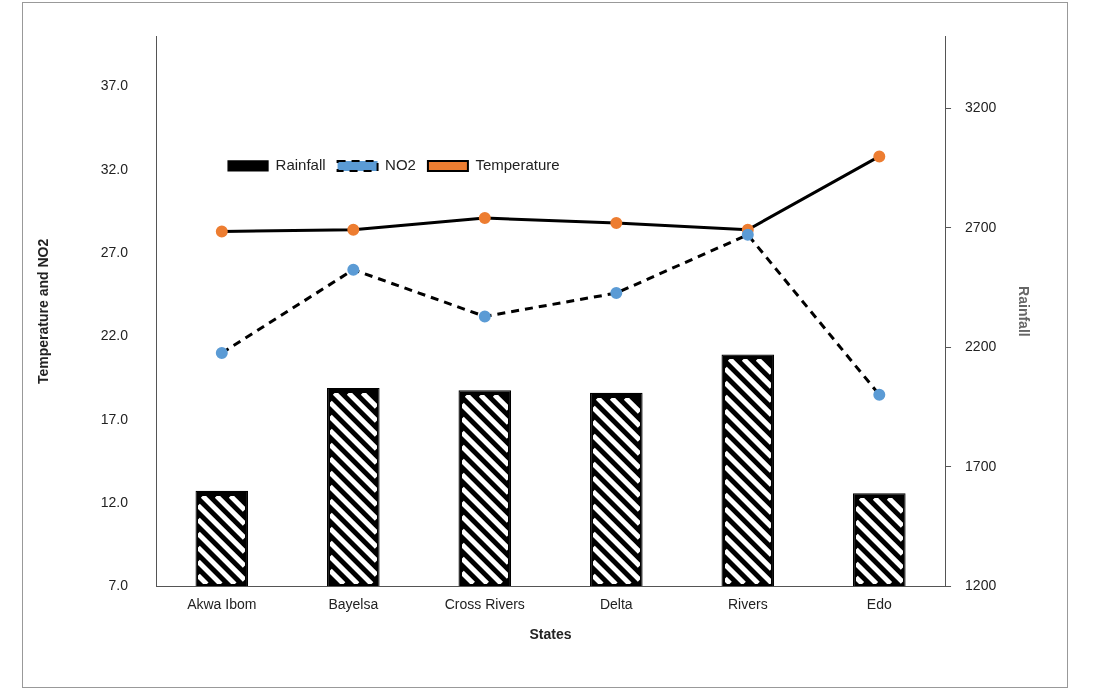  I want to click on y-tick-label: 37.0, so click(114, 85).